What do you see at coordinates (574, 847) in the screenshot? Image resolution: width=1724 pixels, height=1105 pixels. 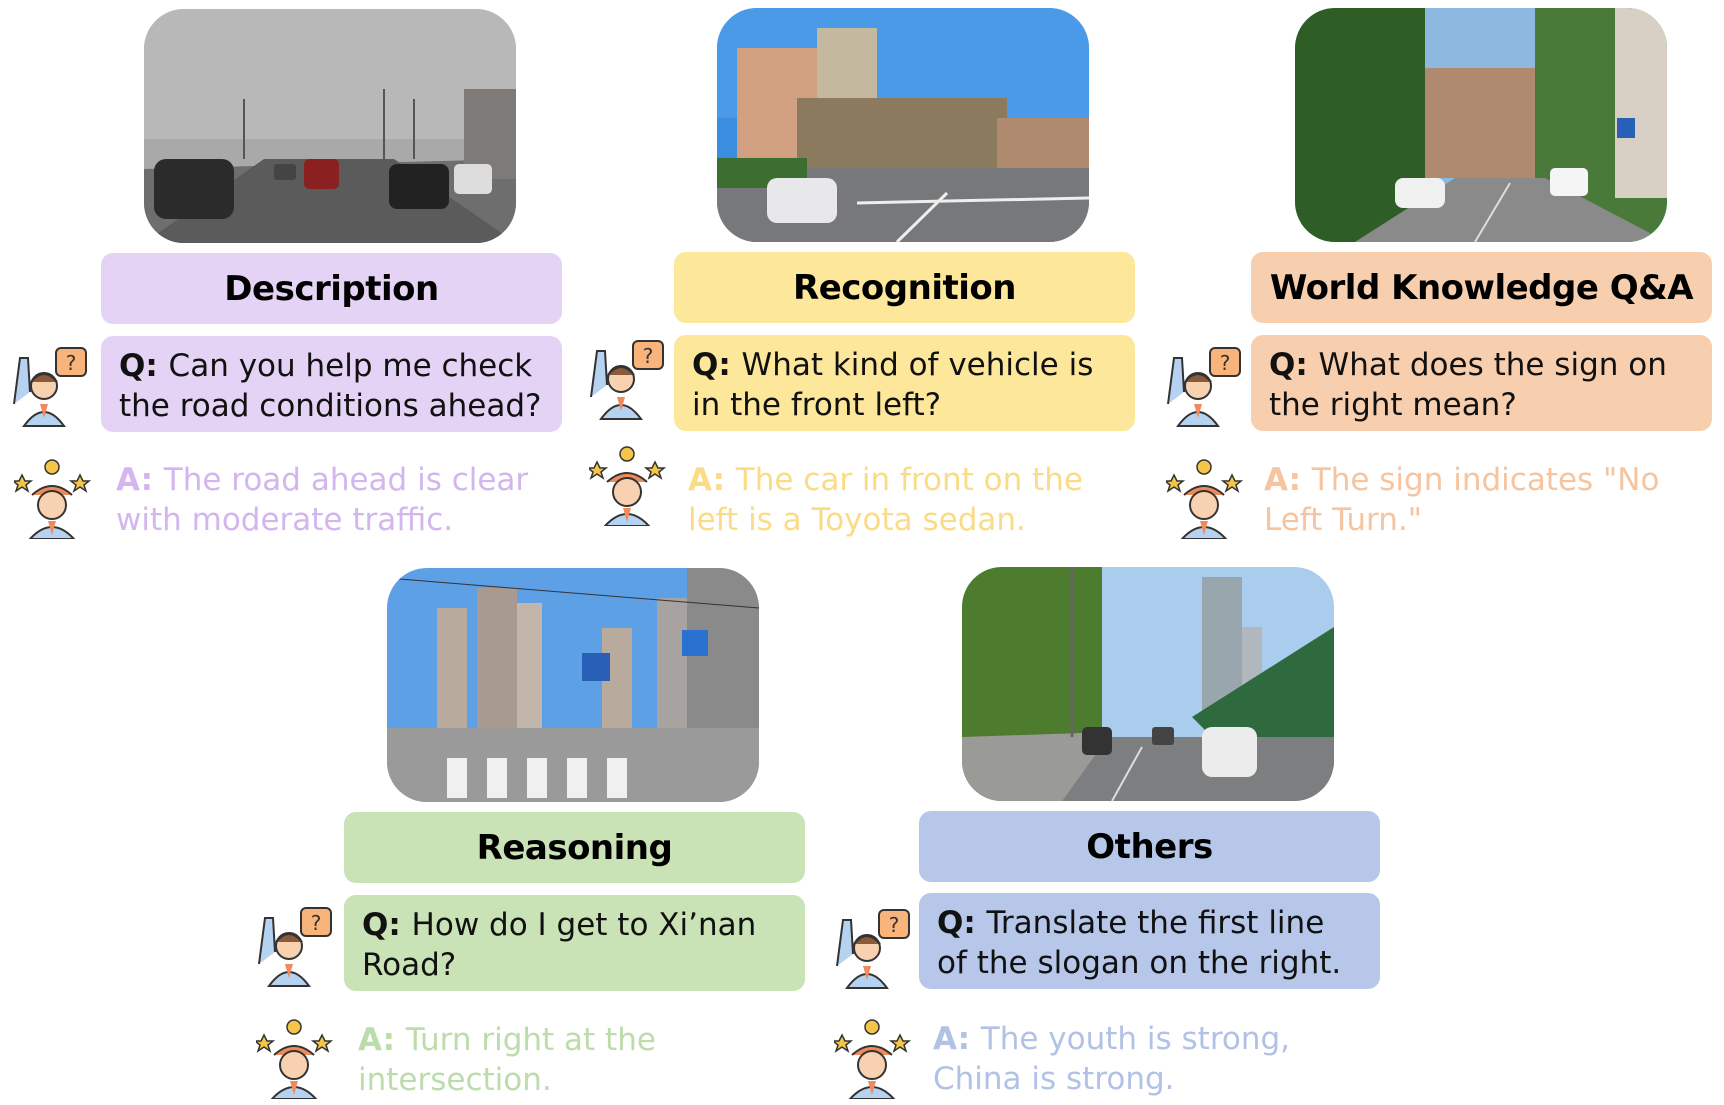 I see `panel-title: Reasoning` at bounding box center [574, 847].